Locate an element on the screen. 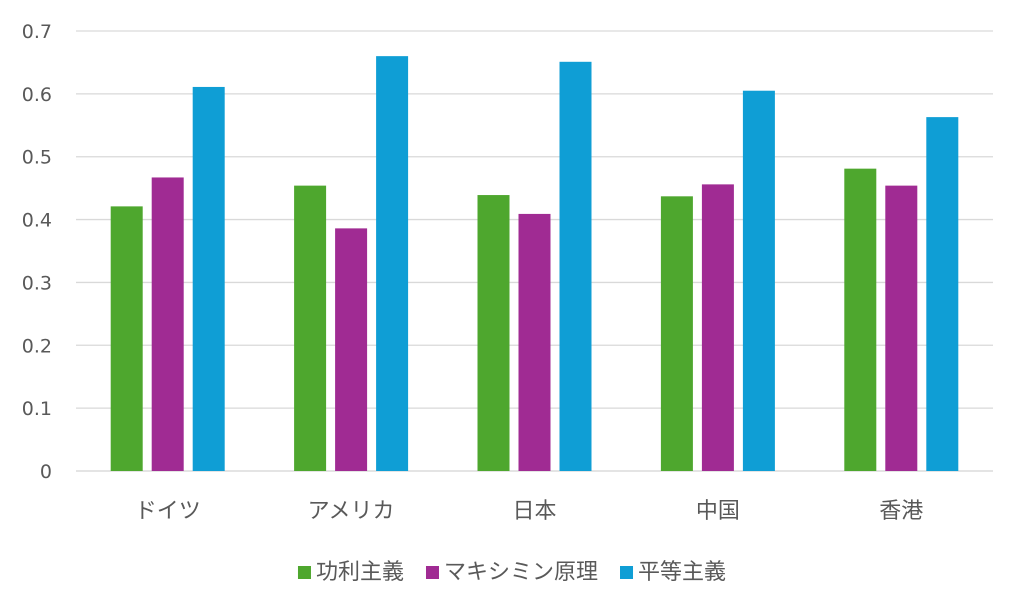 The height and width of the screenshot is (614, 1024). category-label: 日本 is located at coordinates (534, 511).